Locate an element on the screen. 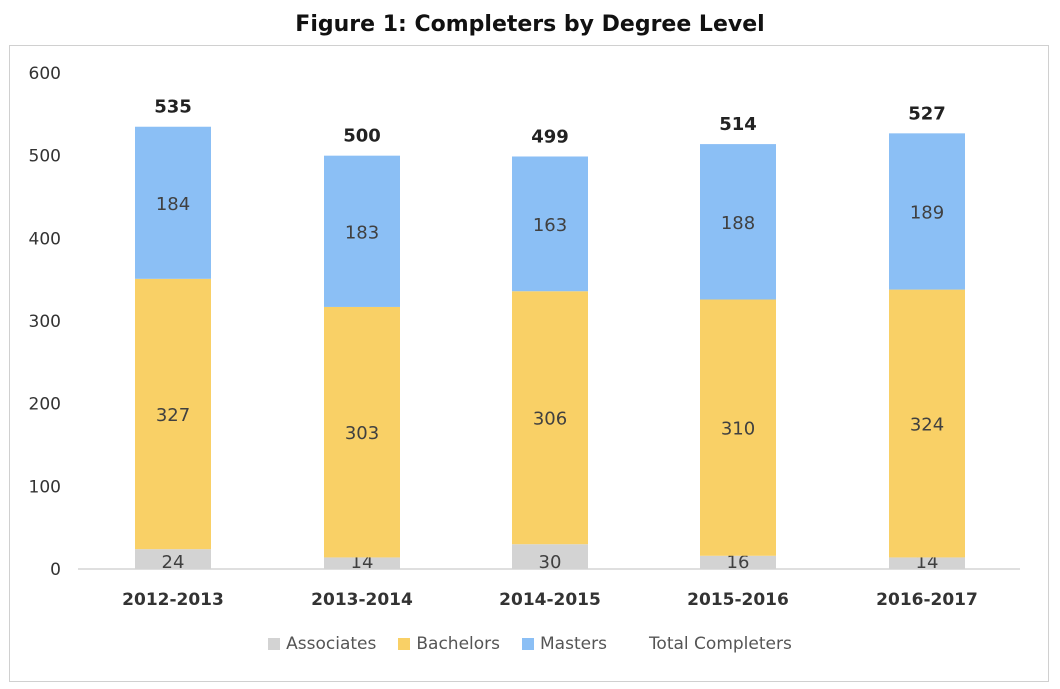  y-tick-label: 500 is located at coordinates (45, 157).